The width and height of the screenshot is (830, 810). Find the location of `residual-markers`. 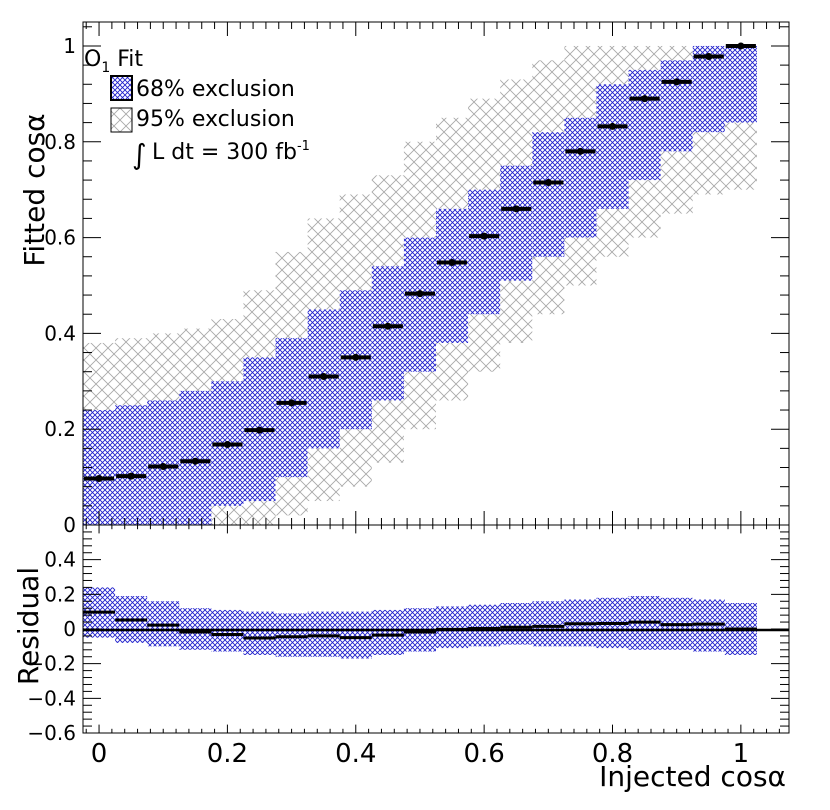

residual-markers is located at coordinates (420, 625).